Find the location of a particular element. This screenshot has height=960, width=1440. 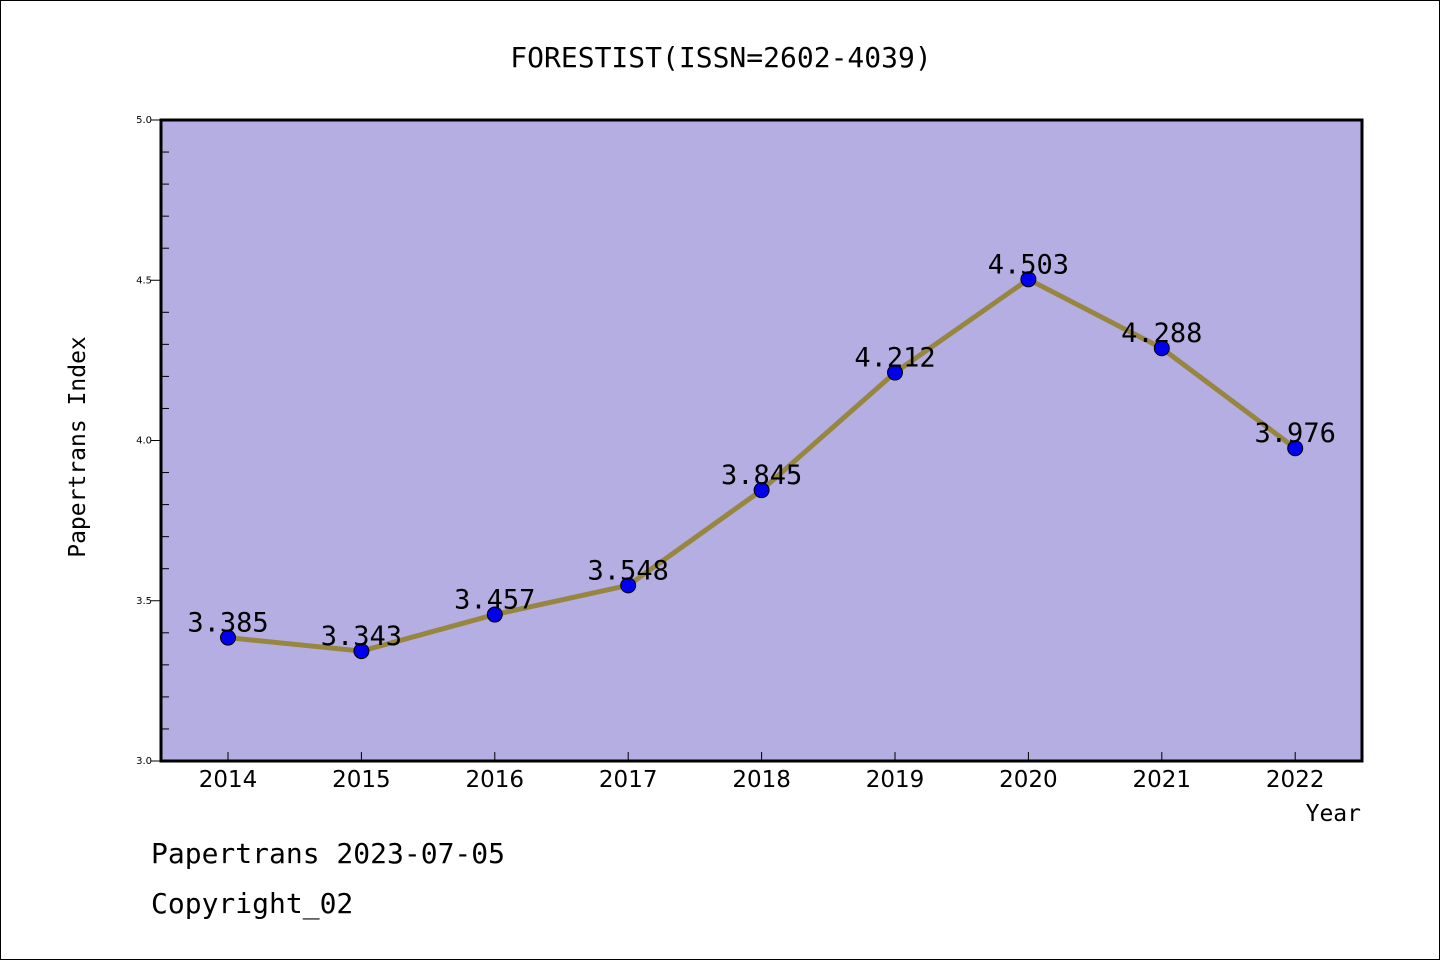

y-tick-label: 5.0 is located at coordinates (144, 120).